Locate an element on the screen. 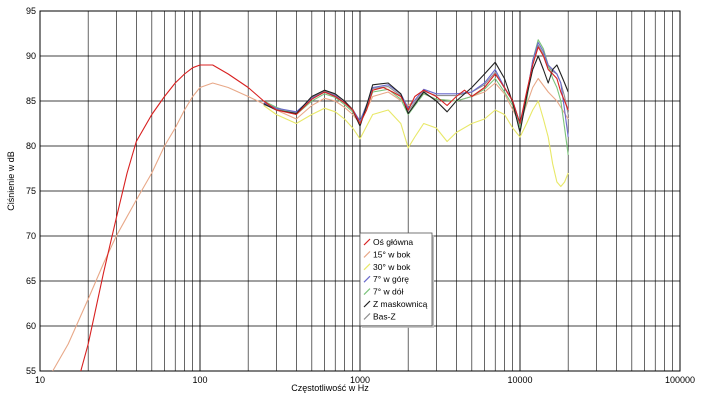  y-tick-label: 90 is located at coordinates (31, 56).